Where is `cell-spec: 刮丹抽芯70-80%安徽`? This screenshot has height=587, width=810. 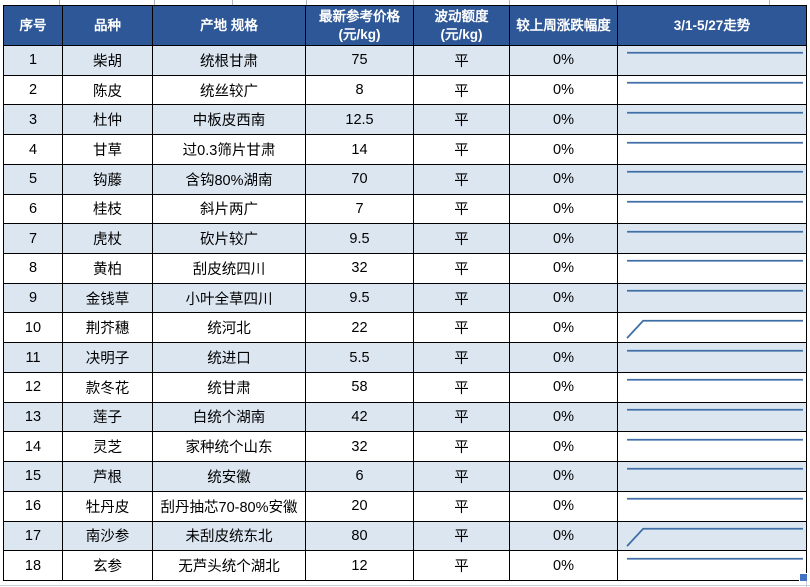
cell-spec: 刮丹抽芯70-80%安徽 is located at coordinates (229, 506).